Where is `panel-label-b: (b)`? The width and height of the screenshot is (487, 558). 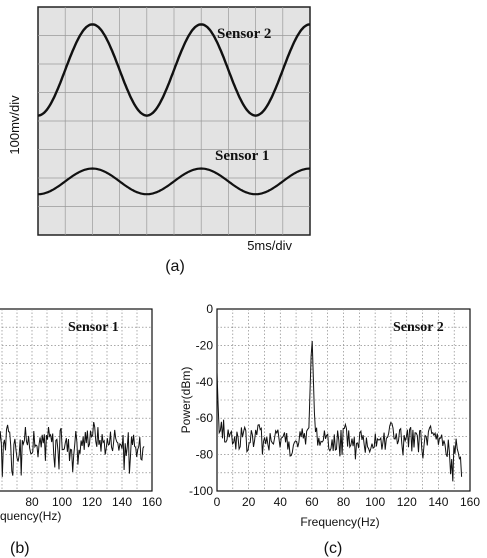 panel-label-b: (b) is located at coordinates (20, 548).